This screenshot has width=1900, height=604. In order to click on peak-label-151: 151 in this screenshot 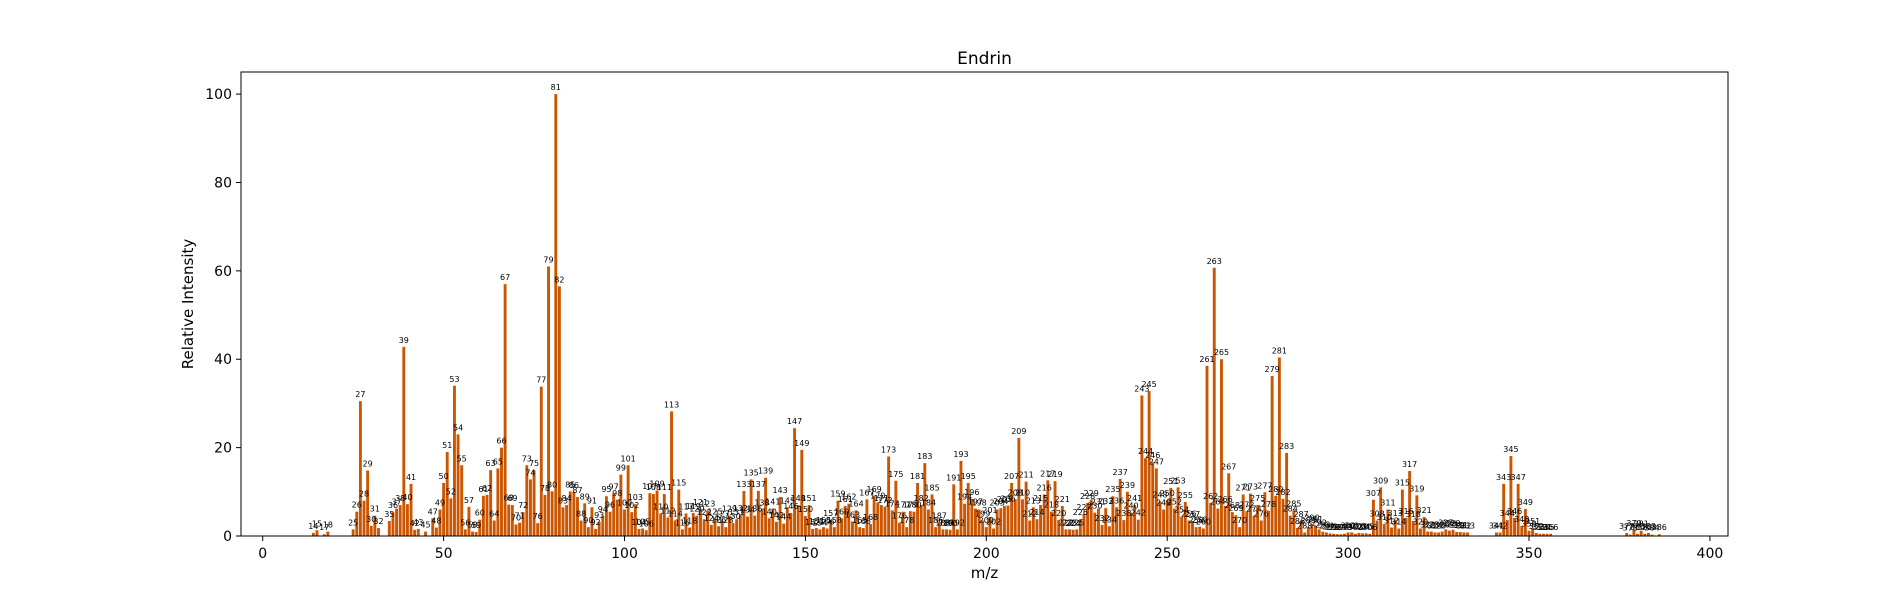, I will do `click(808, 498)`.